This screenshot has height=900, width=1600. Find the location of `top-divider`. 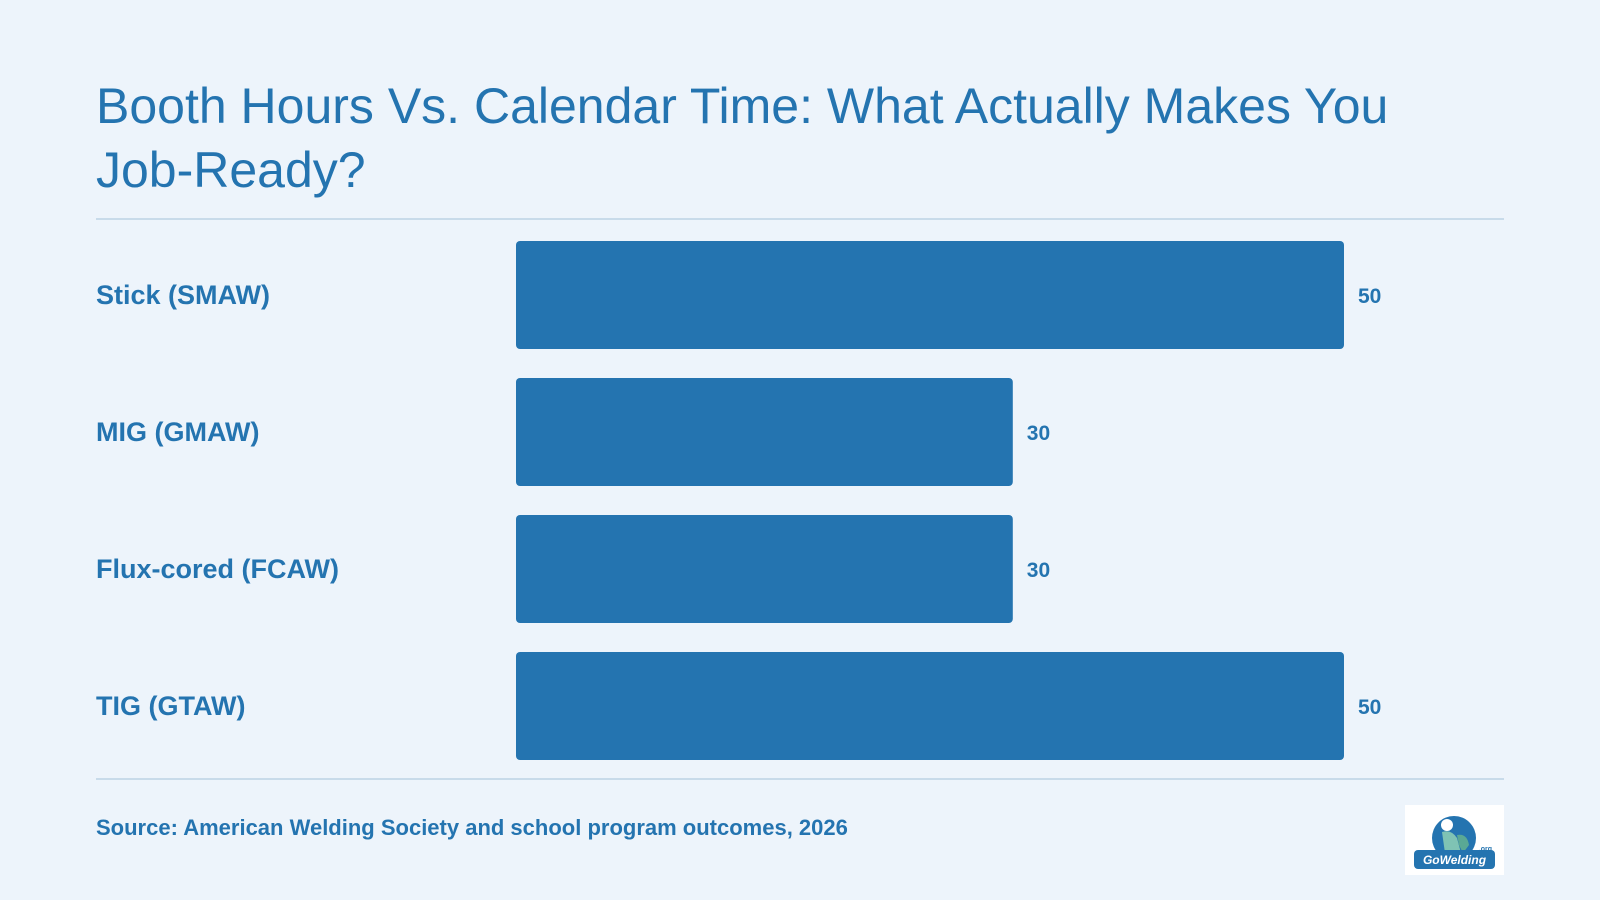

top-divider is located at coordinates (800, 219).